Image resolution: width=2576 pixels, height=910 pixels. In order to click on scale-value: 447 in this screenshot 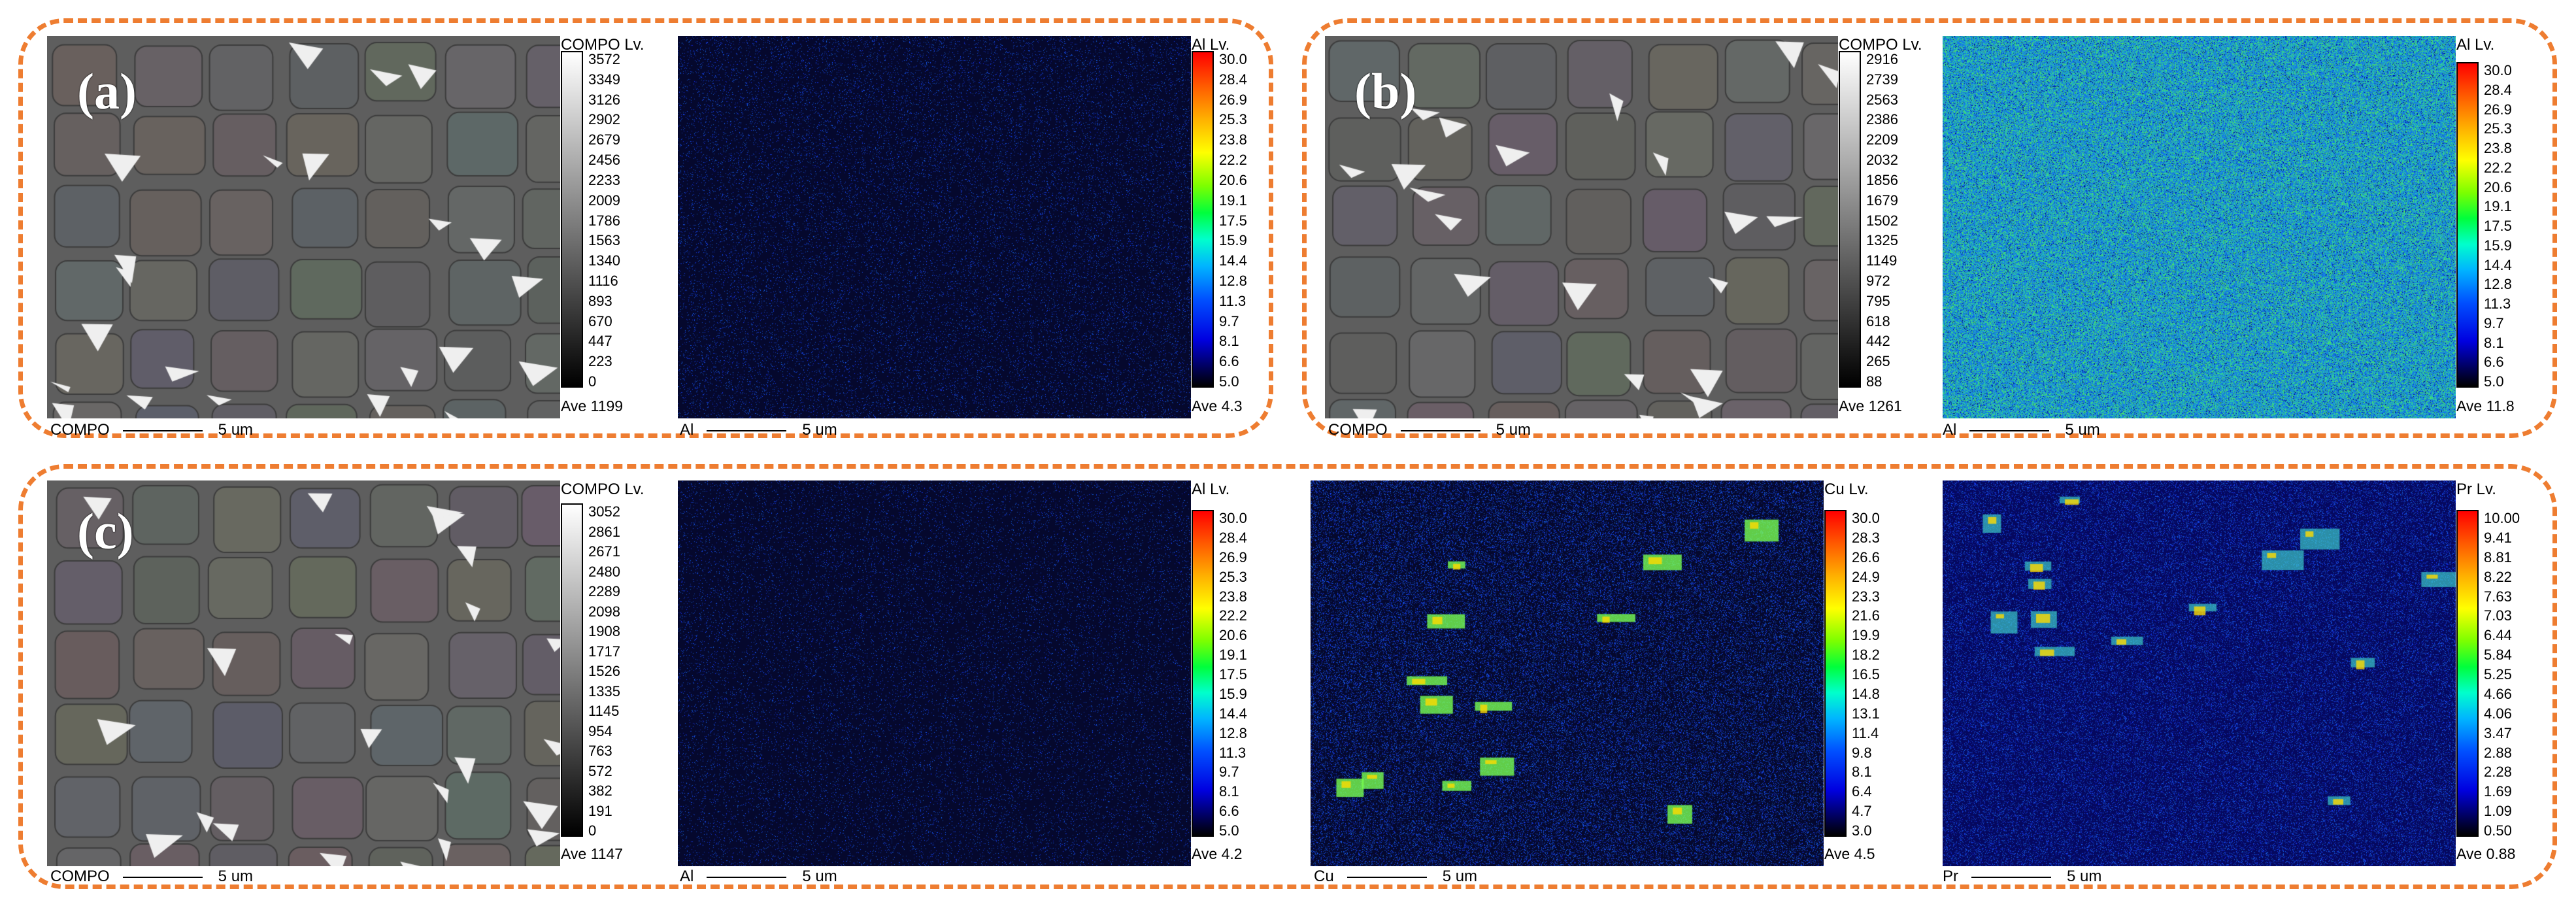, I will do `click(600, 341)`.